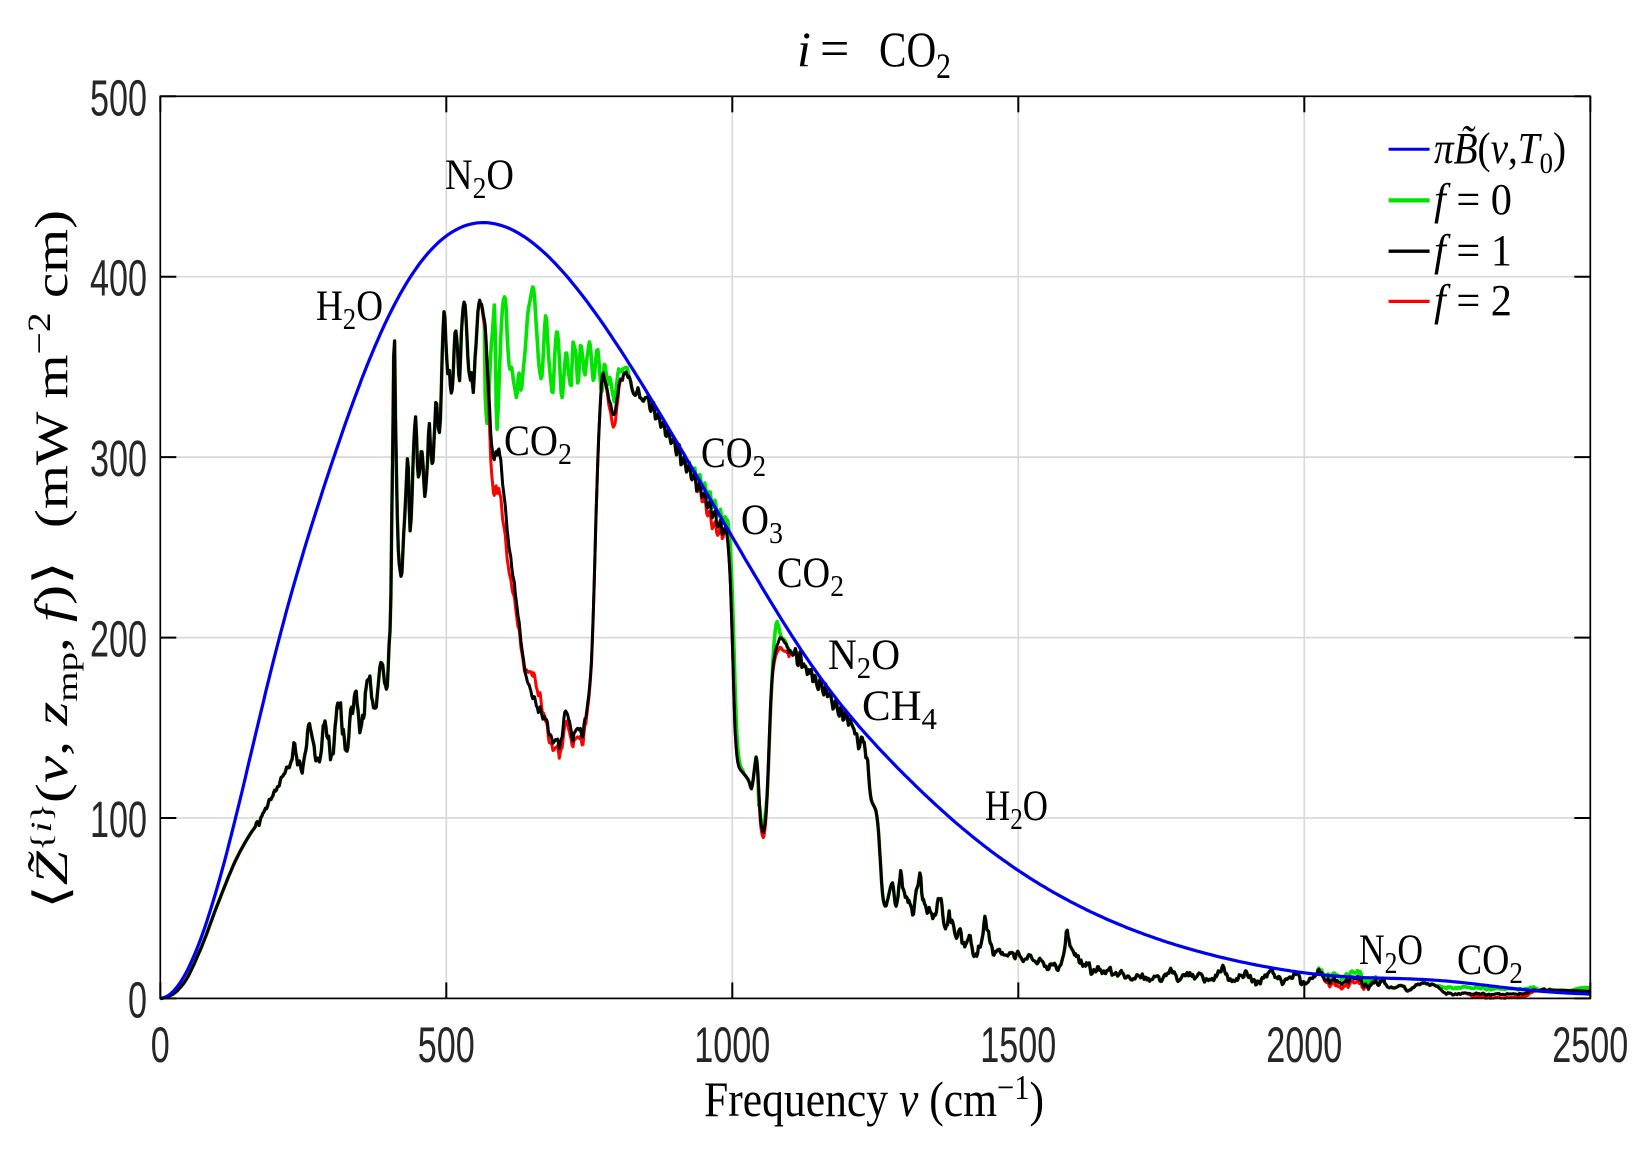  Describe the element at coordinates (874, 1097) in the screenshot. I see `svg-text: Frequency ν (cm−1)` at that location.